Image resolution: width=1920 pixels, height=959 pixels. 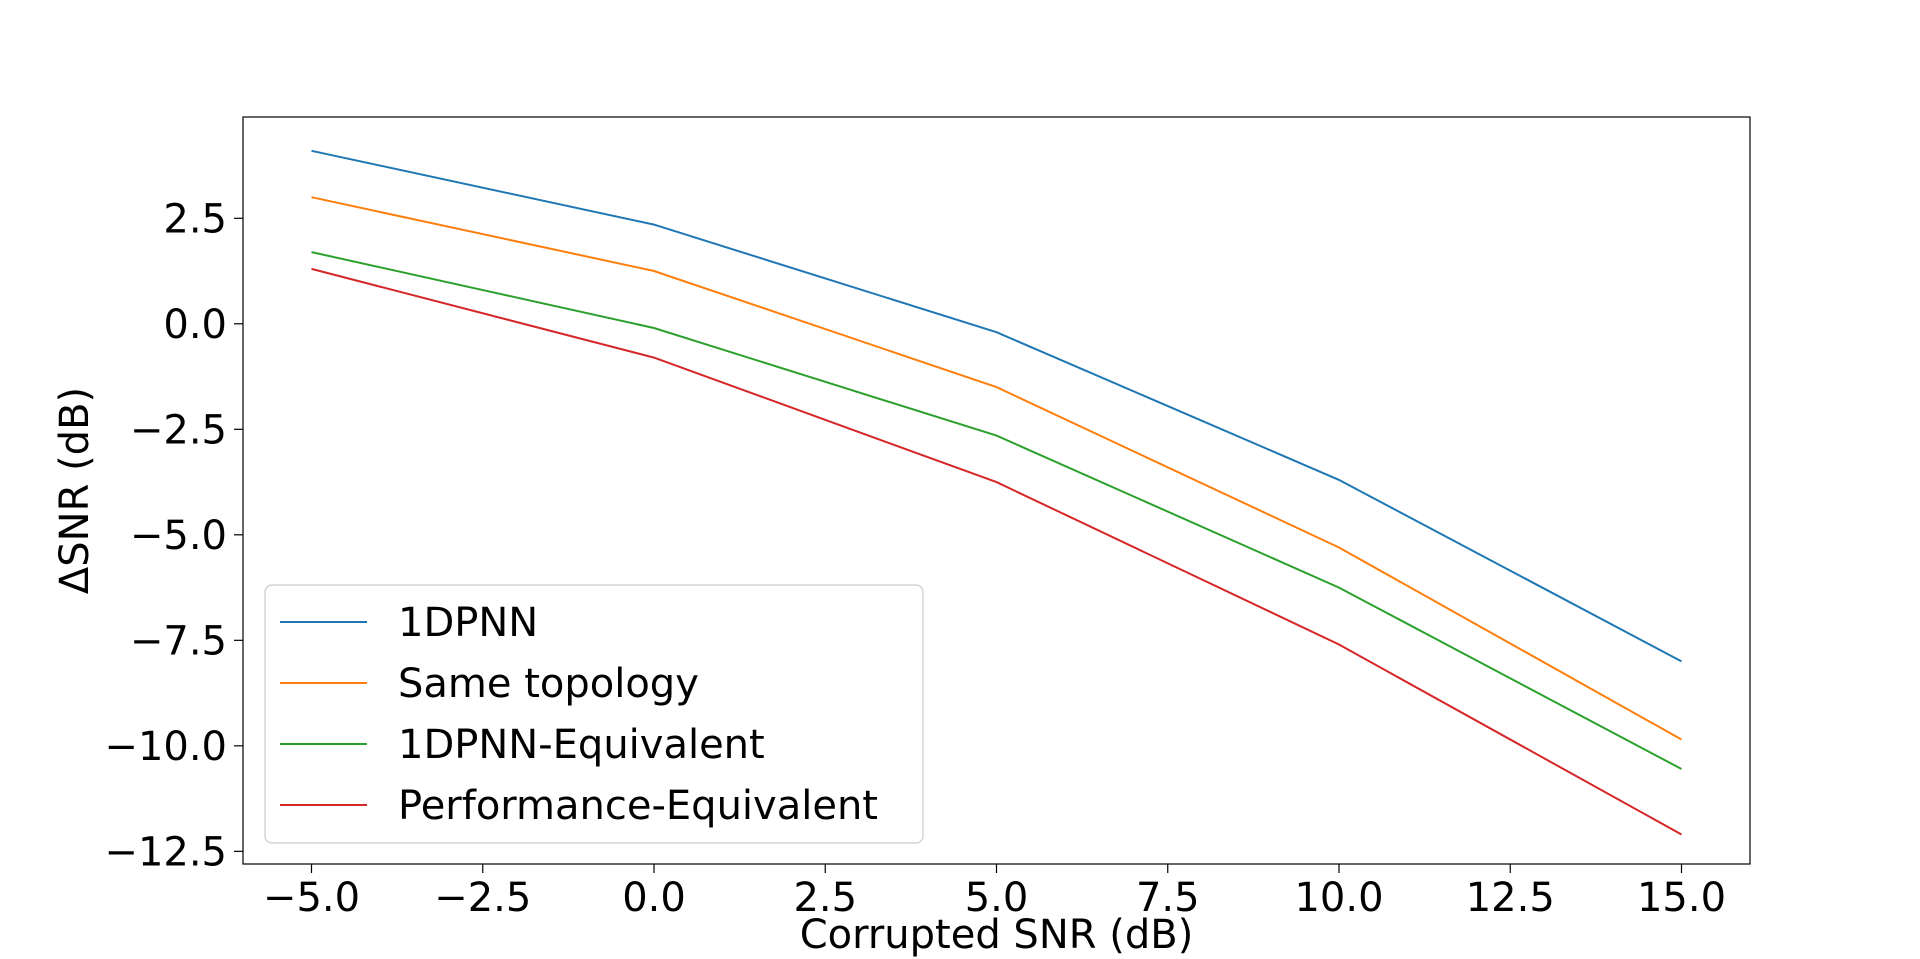 I want to click on x-tick-label: 15.0, so click(x=1681, y=898).